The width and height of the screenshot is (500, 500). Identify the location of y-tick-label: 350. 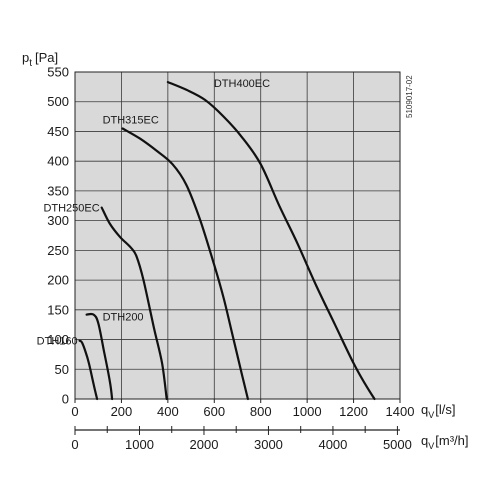
(58, 190).